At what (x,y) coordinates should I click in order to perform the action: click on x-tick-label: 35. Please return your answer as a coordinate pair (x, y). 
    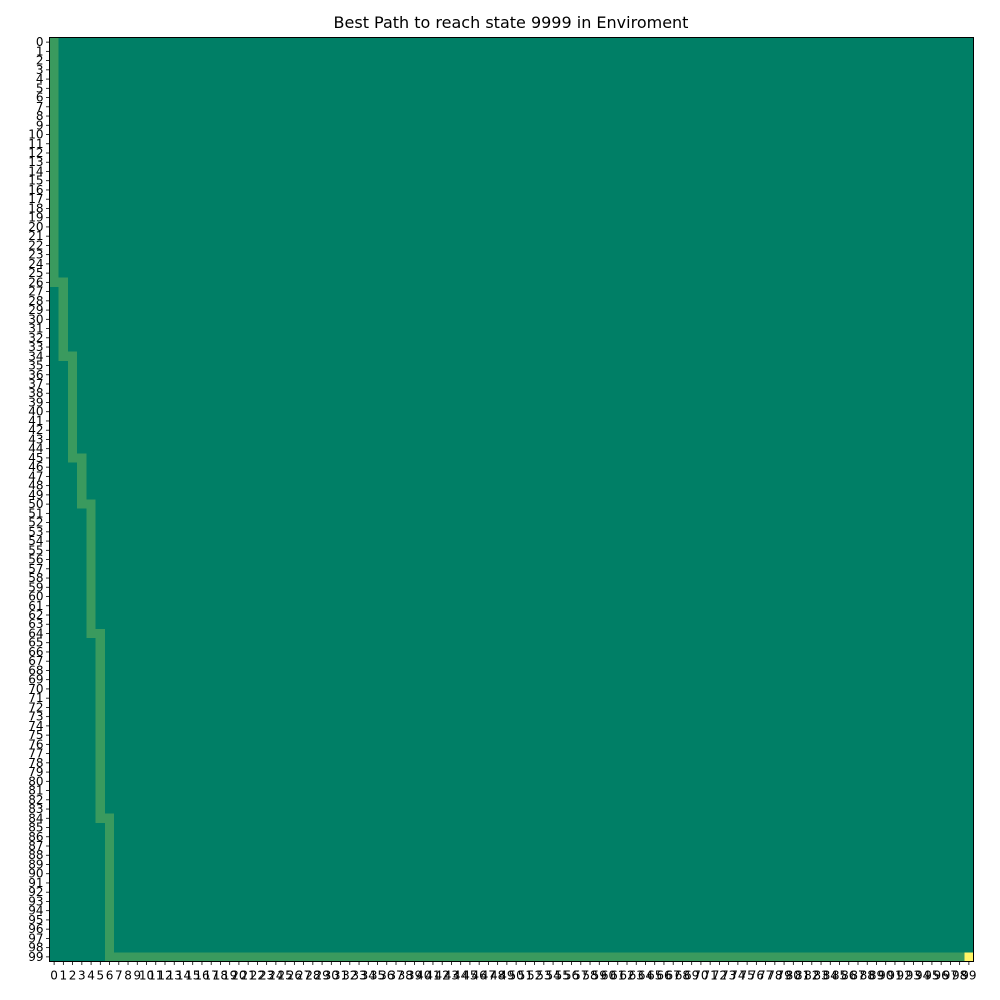
    Looking at the image, I should click on (377, 976).